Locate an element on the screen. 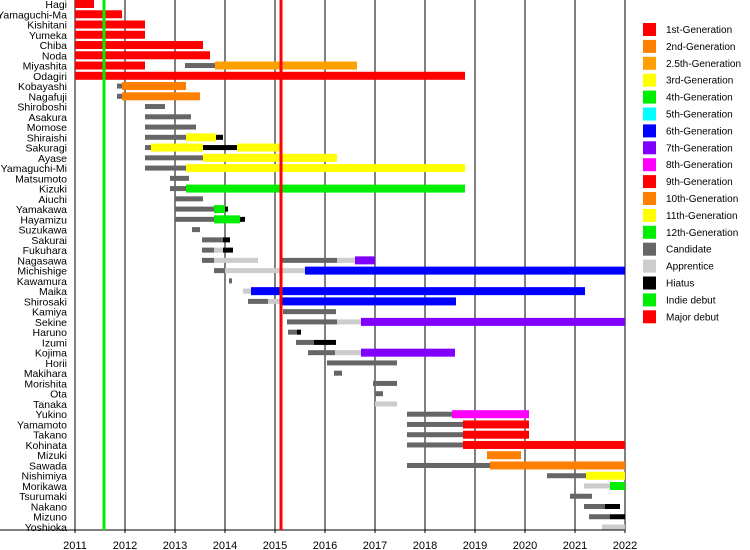 The height and width of the screenshot is (550, 750). row-label: Kamiya is located at coordinates (49, 313).